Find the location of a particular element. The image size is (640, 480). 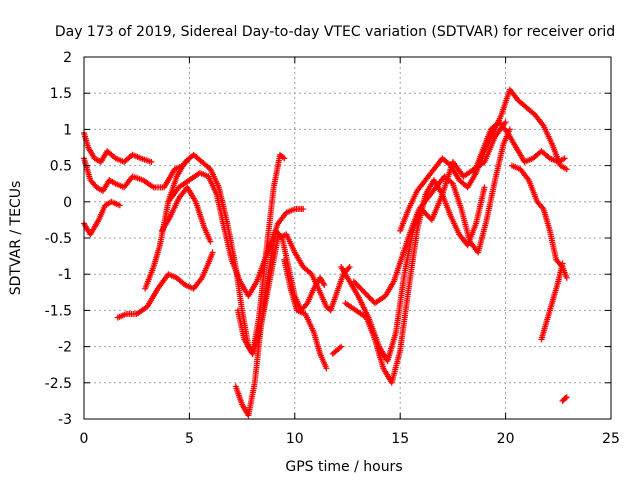

x-tick-label: 0 is located at coordinates (84, 439).